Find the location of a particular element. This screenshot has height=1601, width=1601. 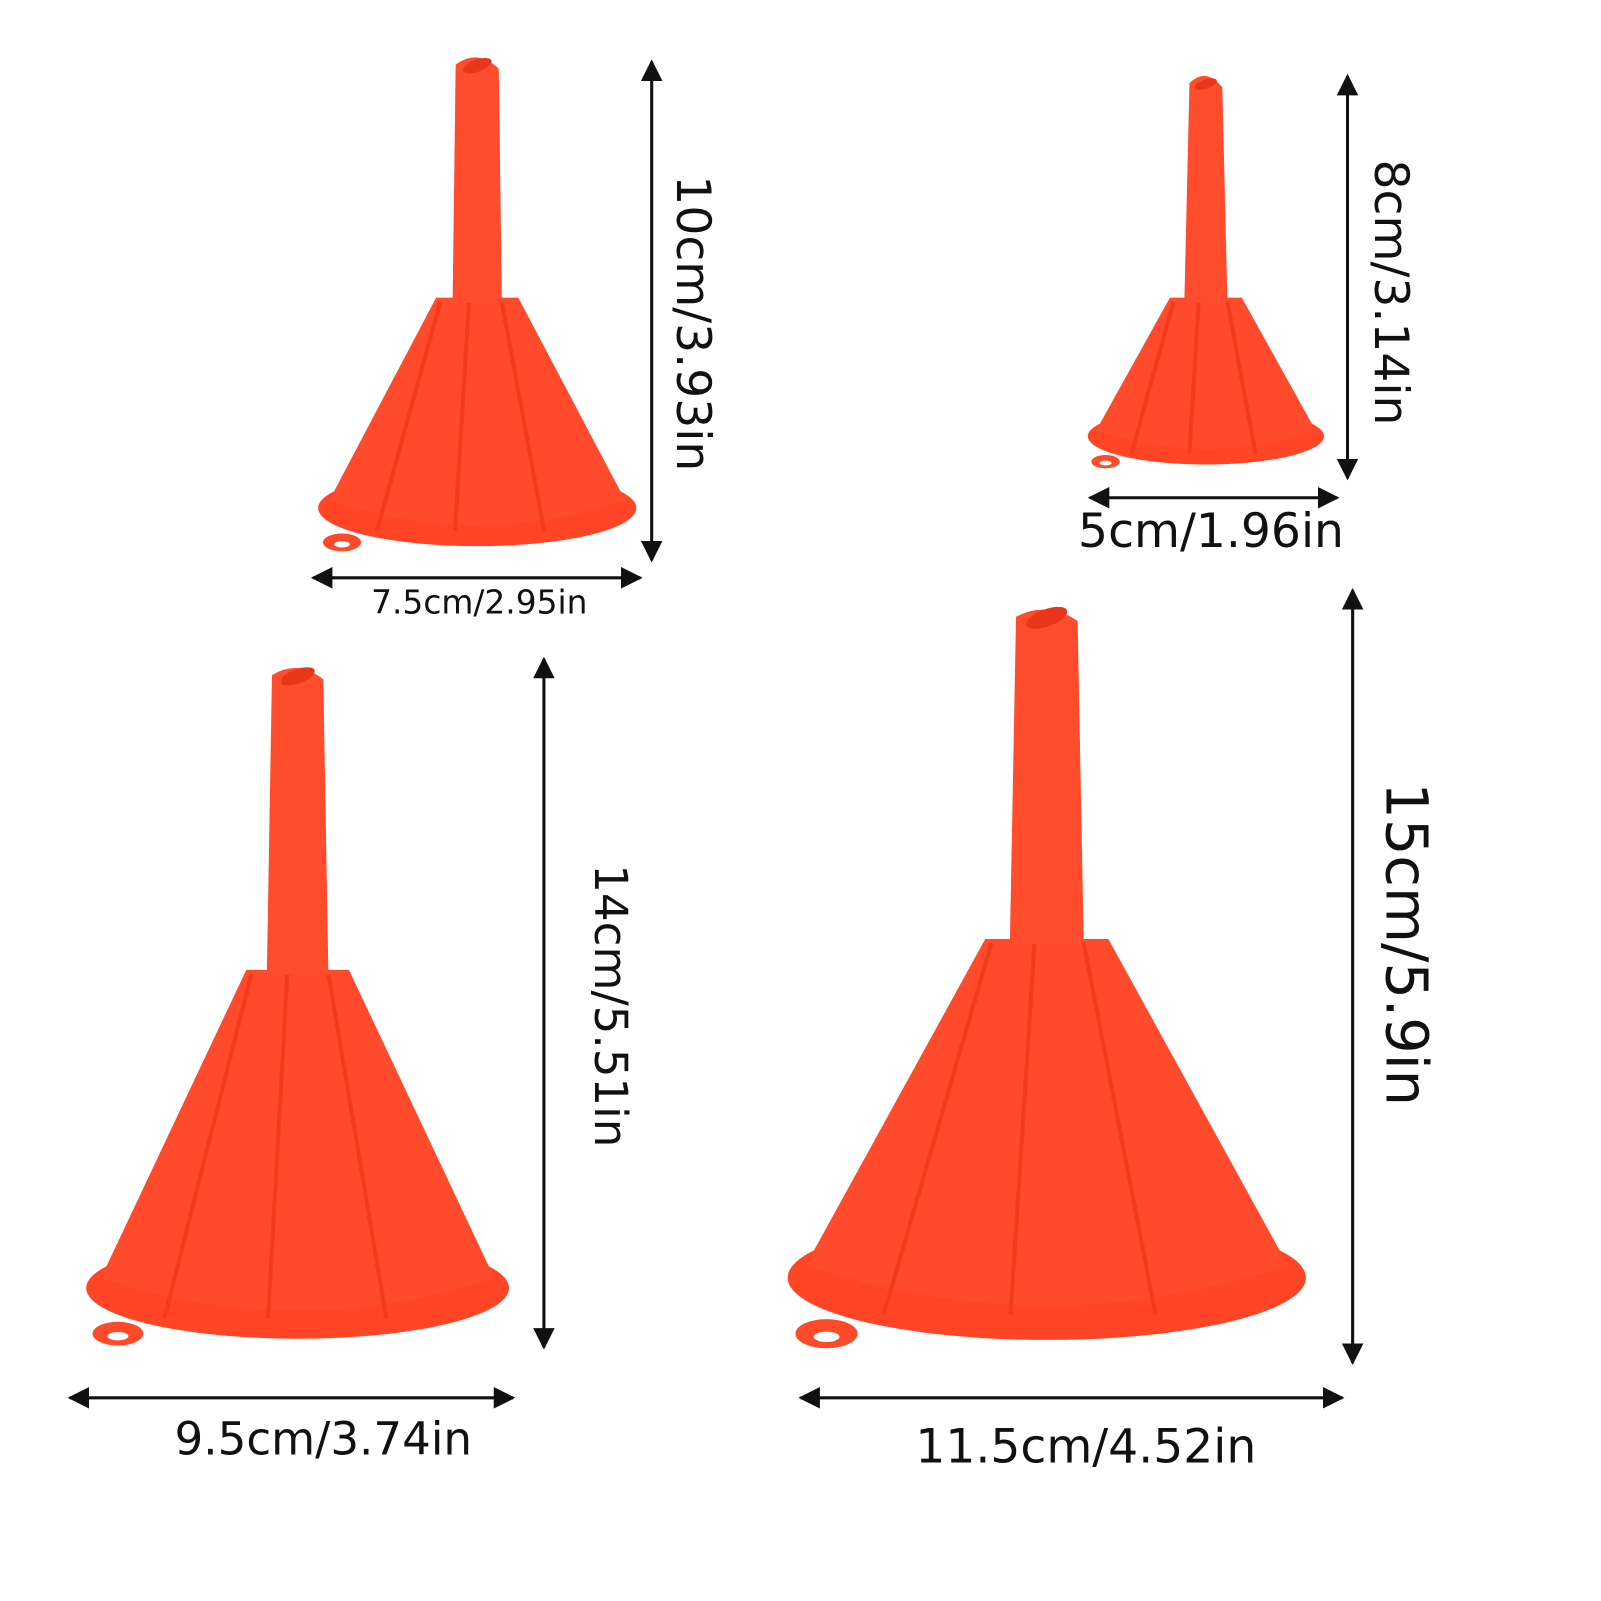

height-label: 15cm/5.9in is located at coordinates (1406, 944).